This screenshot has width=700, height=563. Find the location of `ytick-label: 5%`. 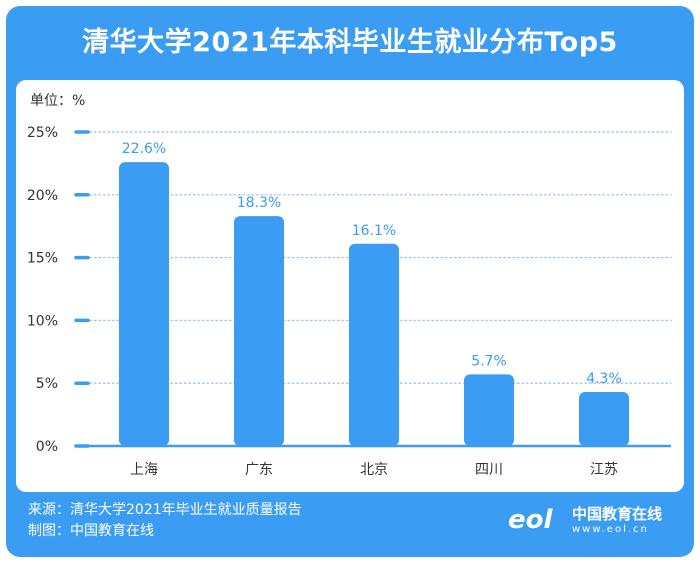

ytick-label: 5% is located at coordinates (47, 384).